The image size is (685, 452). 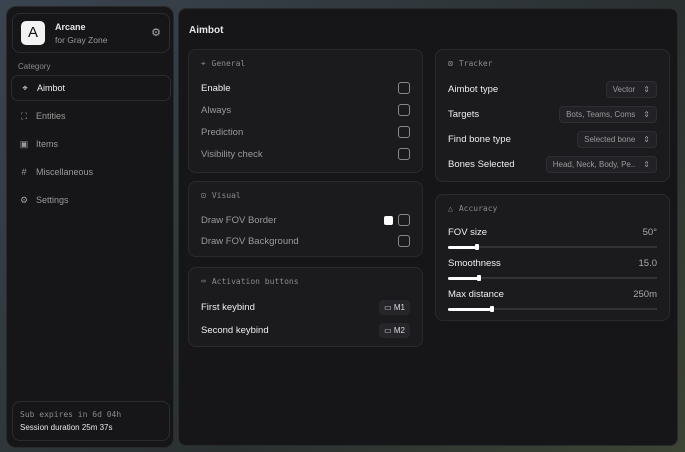 What do you see at coordinates (91, 144) in the screenshot?
I see `sidebar-item-items: ▣ Items` at bounding box center [91, 144].